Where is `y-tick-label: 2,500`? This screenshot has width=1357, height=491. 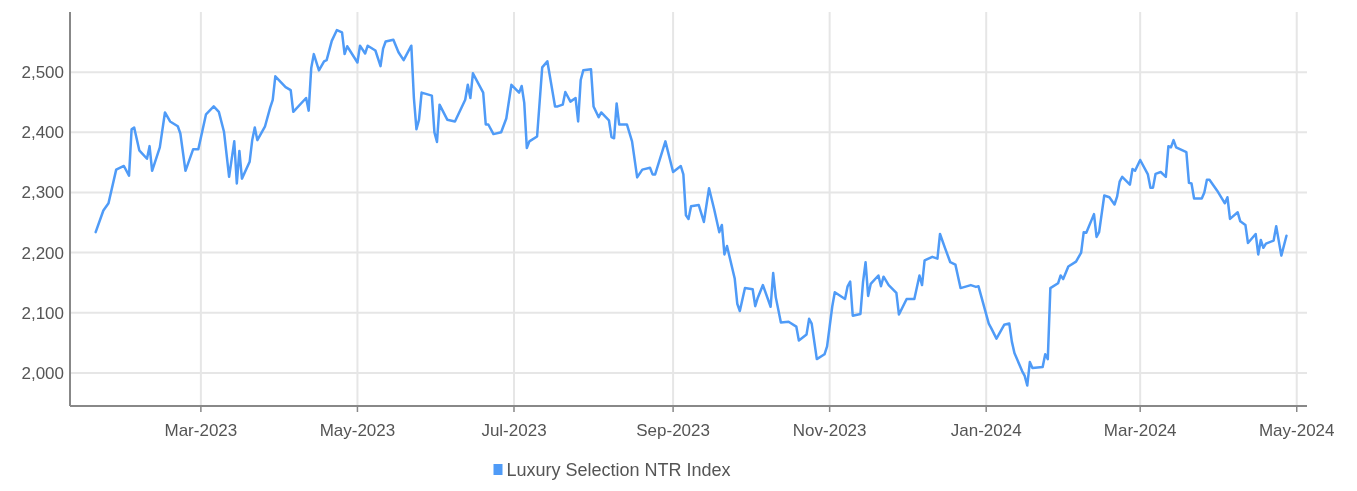
y-tick-label: 2,500 is located at coordinates (42, 73).